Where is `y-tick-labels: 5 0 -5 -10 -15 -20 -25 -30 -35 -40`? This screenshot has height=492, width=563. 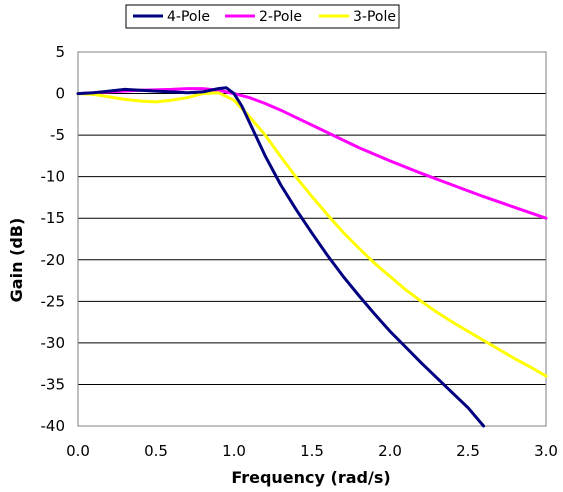
y-tick-labels: 5 0 -5 -10 -15 -20 -25 -30 -35 -40 is located at coordinates (53, 239).